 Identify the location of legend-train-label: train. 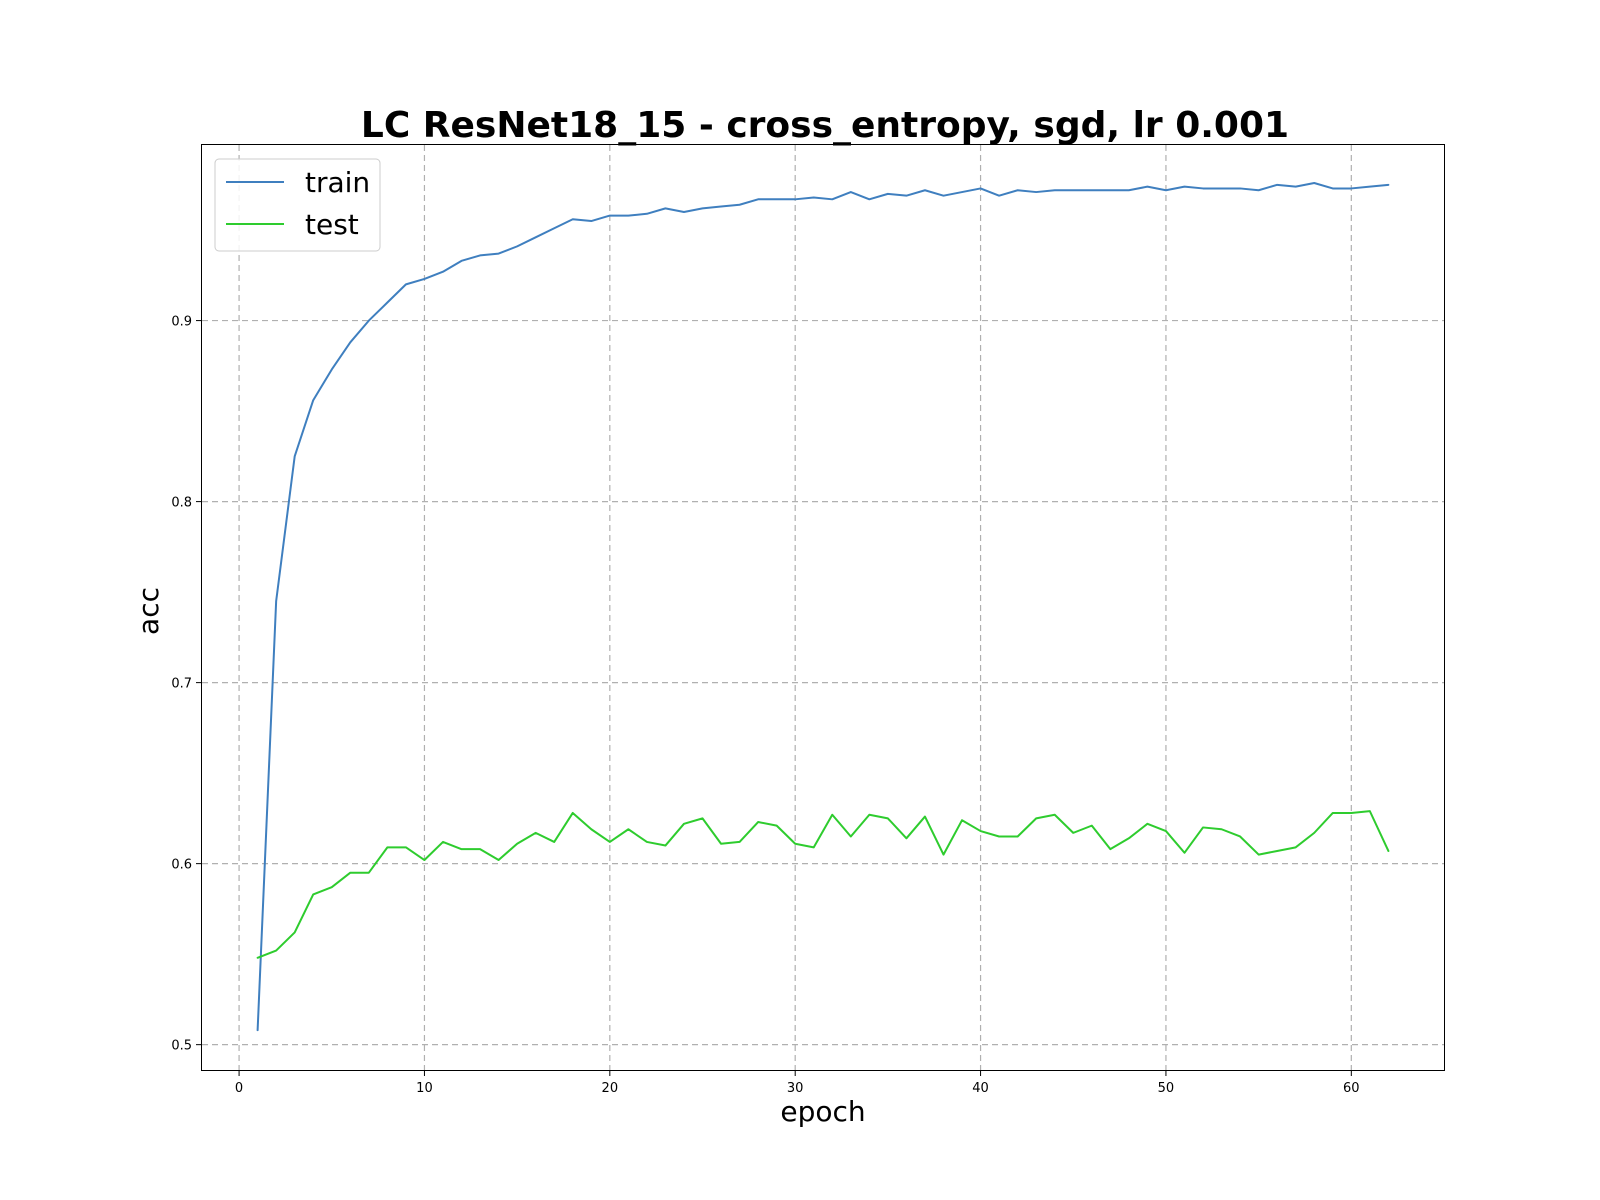
(337, 182).